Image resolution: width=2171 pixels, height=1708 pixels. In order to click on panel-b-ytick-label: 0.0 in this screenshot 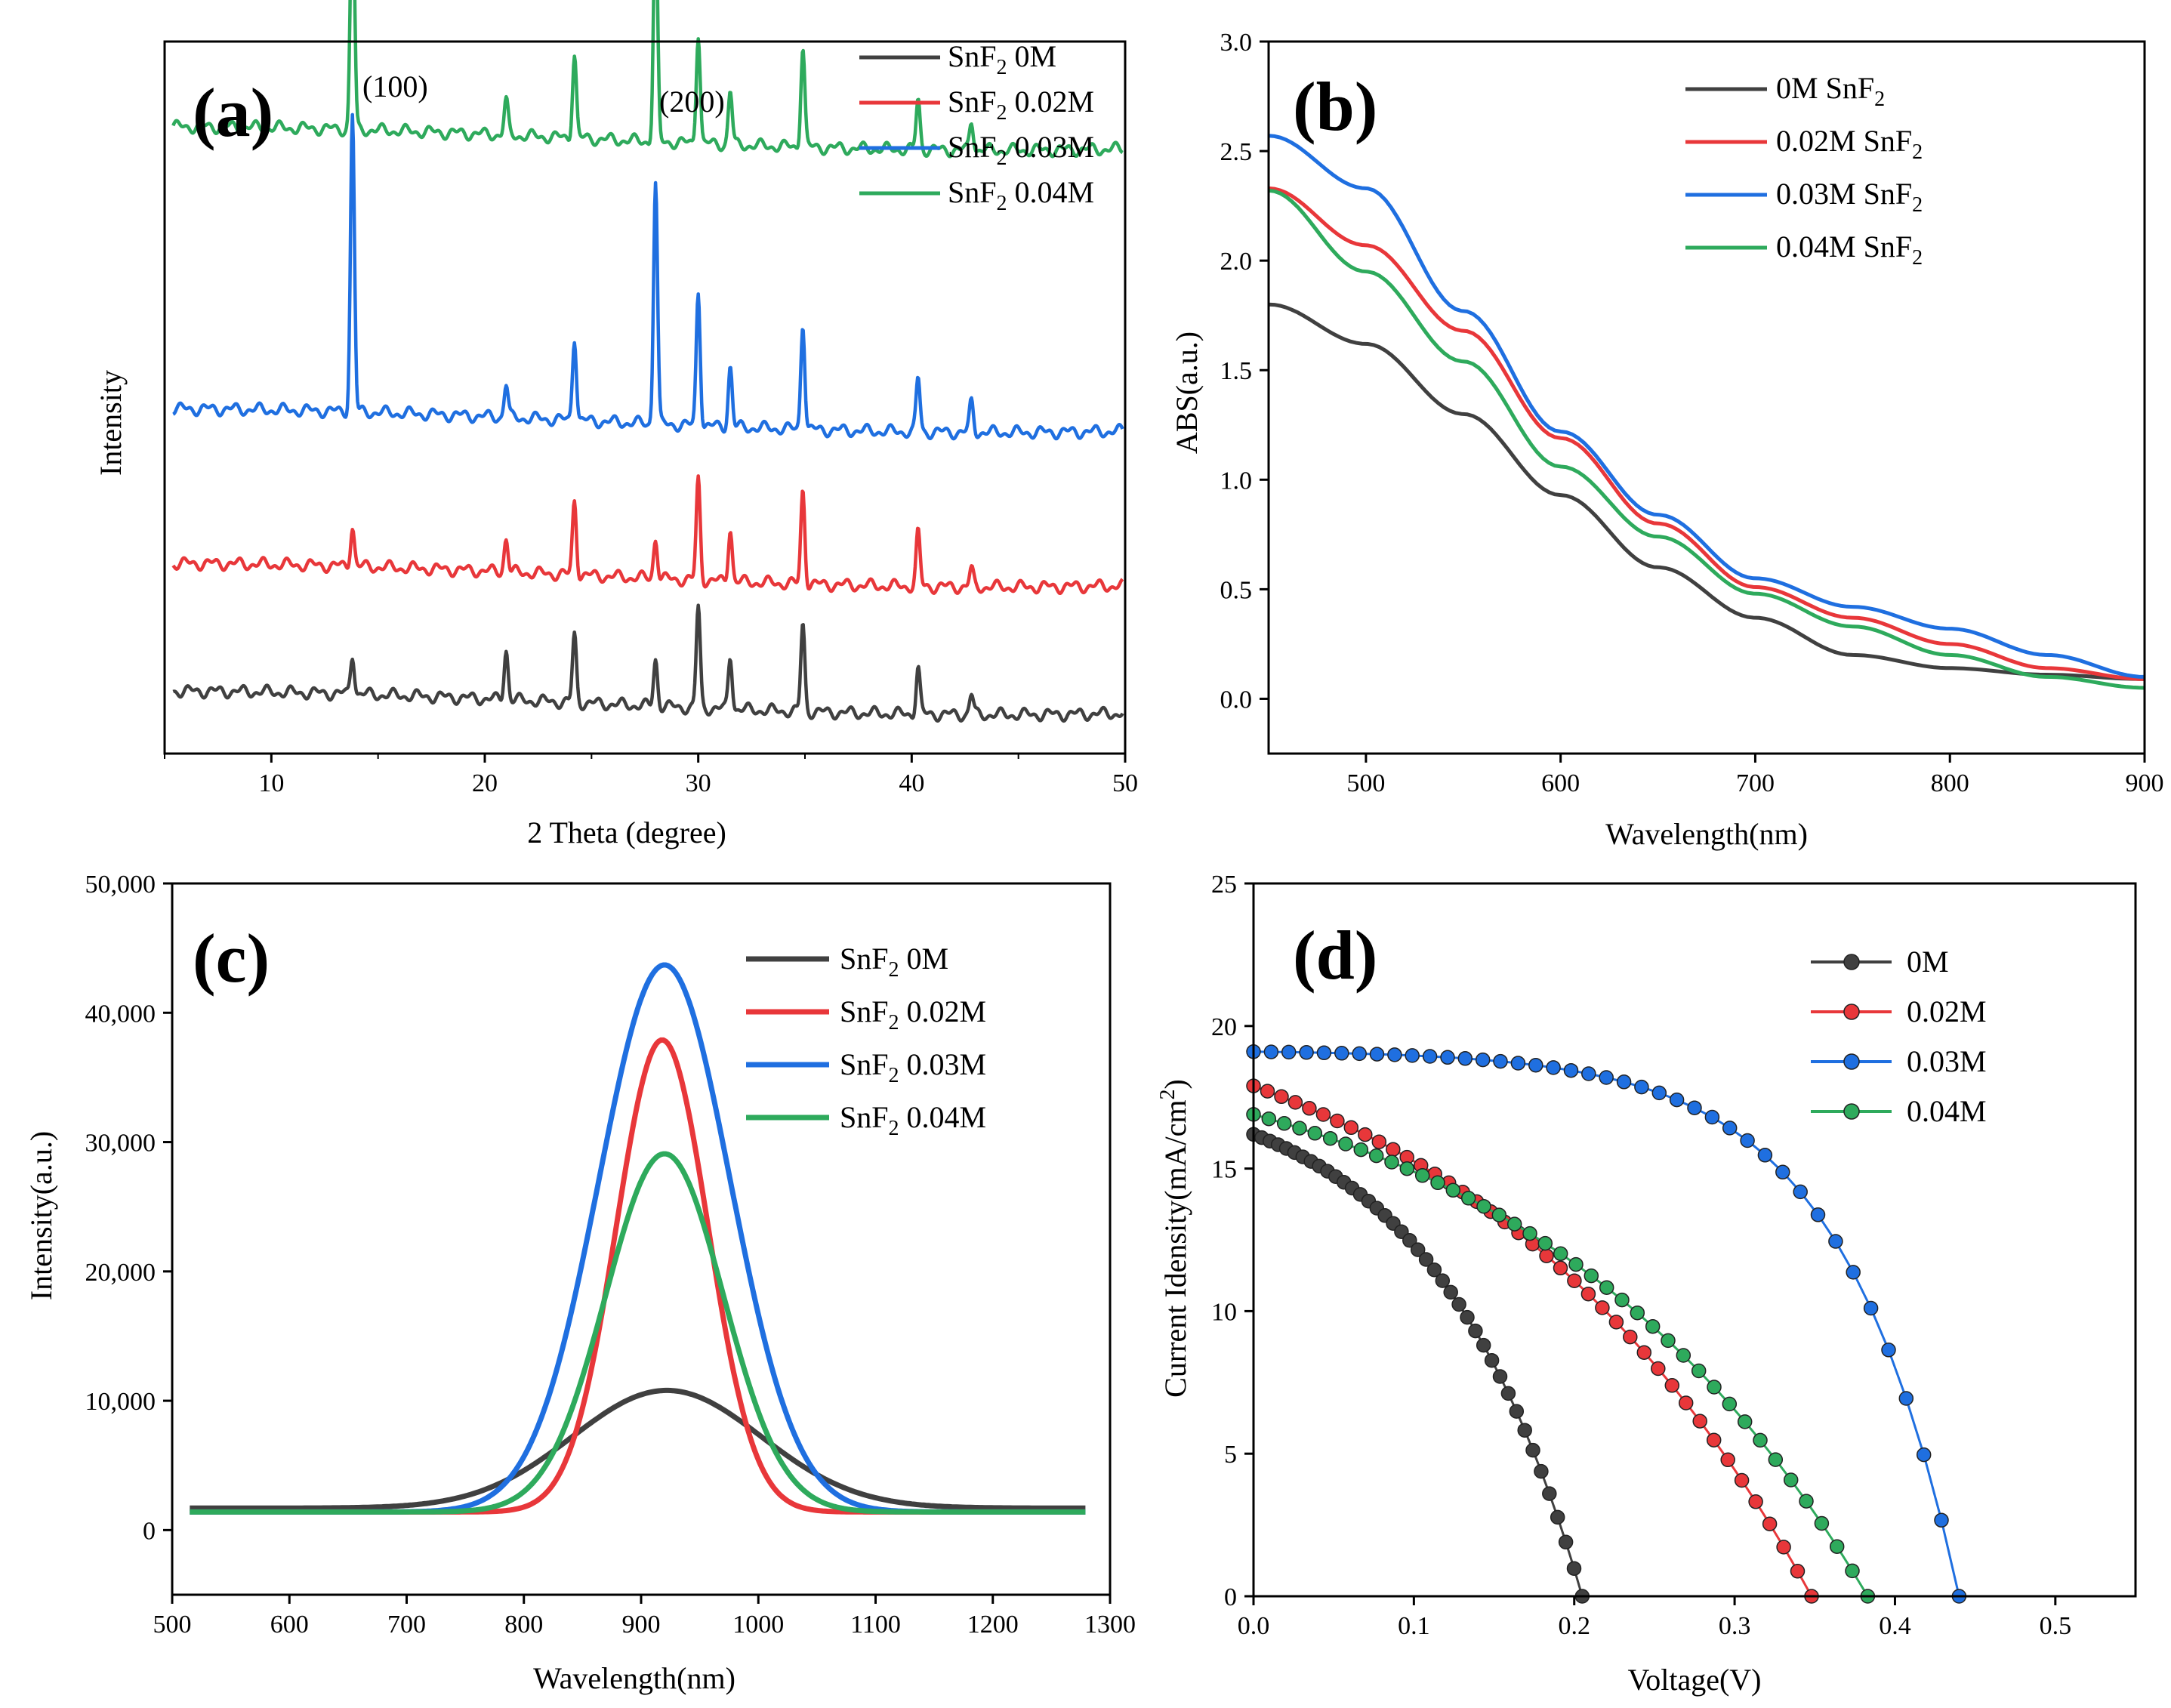, I will do `click(1236, 700)`.